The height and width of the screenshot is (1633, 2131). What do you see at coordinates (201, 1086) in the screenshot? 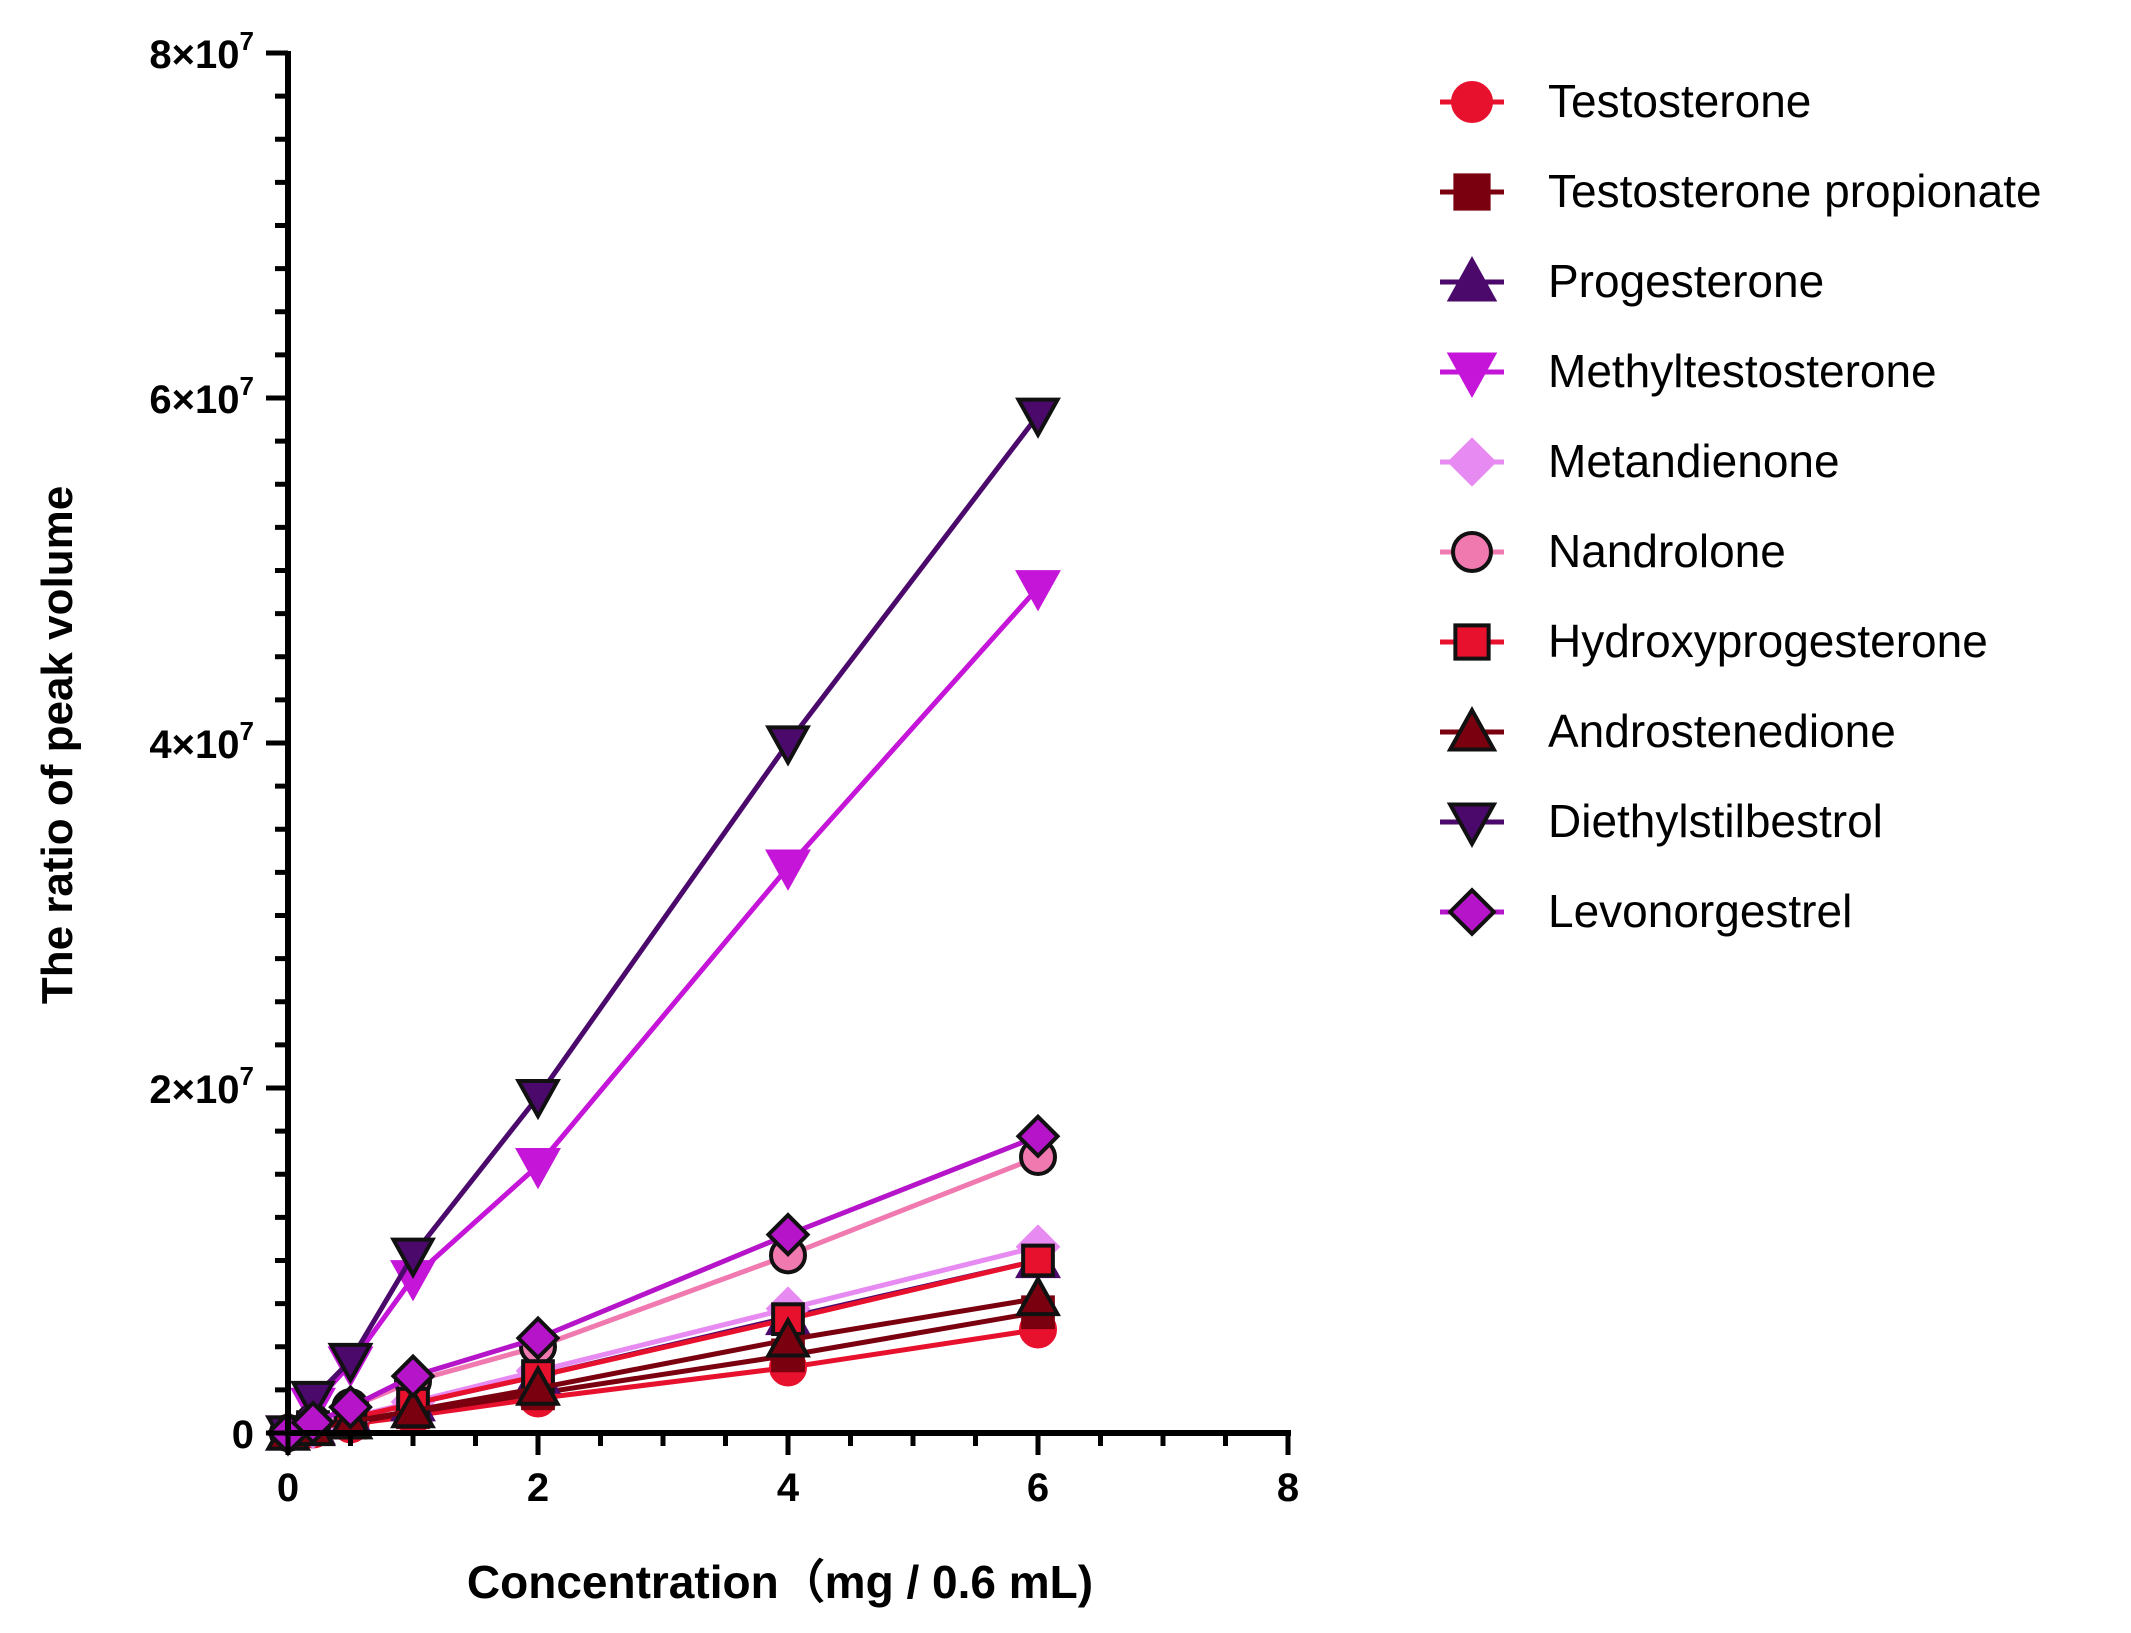
I see `y-tick-label: 2×10⁷` at bounding box center [201, 1086].